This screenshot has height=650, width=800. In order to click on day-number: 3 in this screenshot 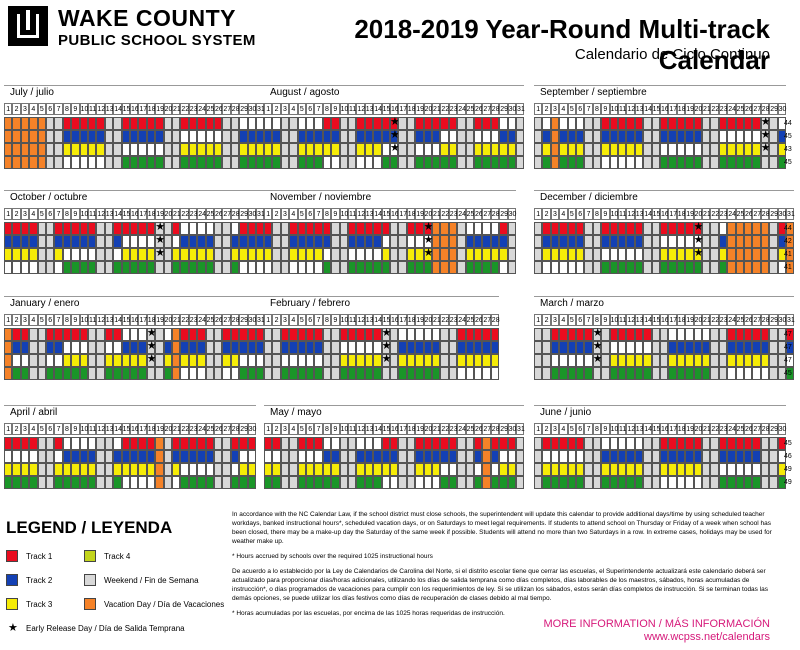, I will do `click(25, 214)`.